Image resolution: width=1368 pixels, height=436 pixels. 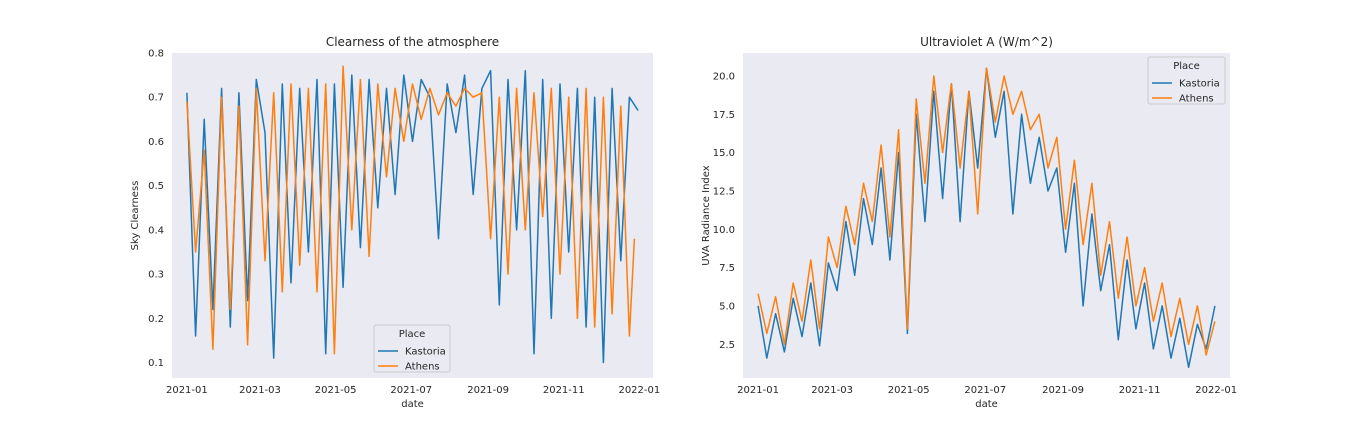 I want to click on y-axis-label: Sky Clearness, so click(x=135, y=216).